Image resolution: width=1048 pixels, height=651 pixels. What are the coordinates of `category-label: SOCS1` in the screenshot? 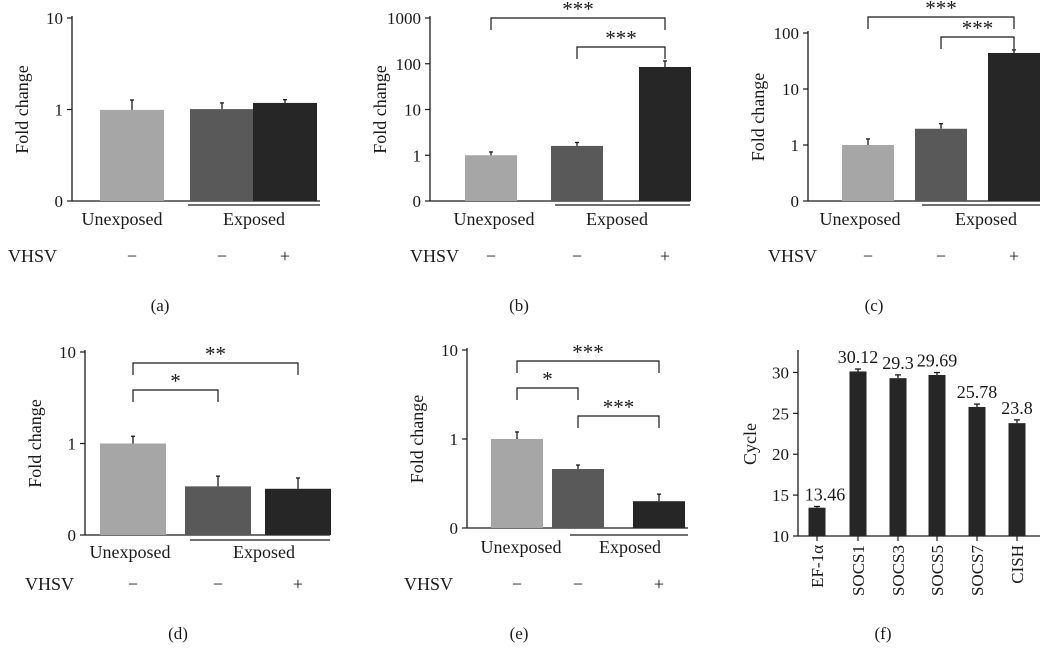 It's located at (858, 570).